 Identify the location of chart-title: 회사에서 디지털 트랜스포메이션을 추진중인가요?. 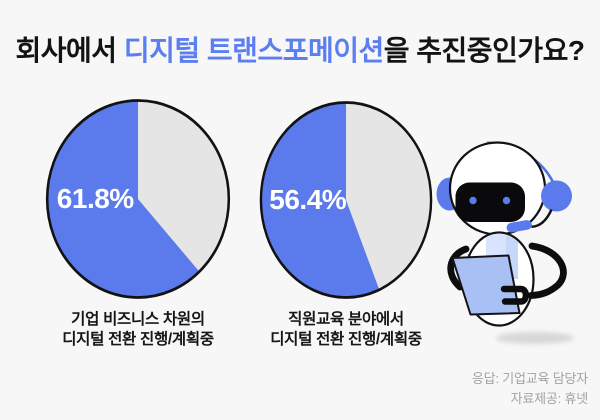
(300, 49).